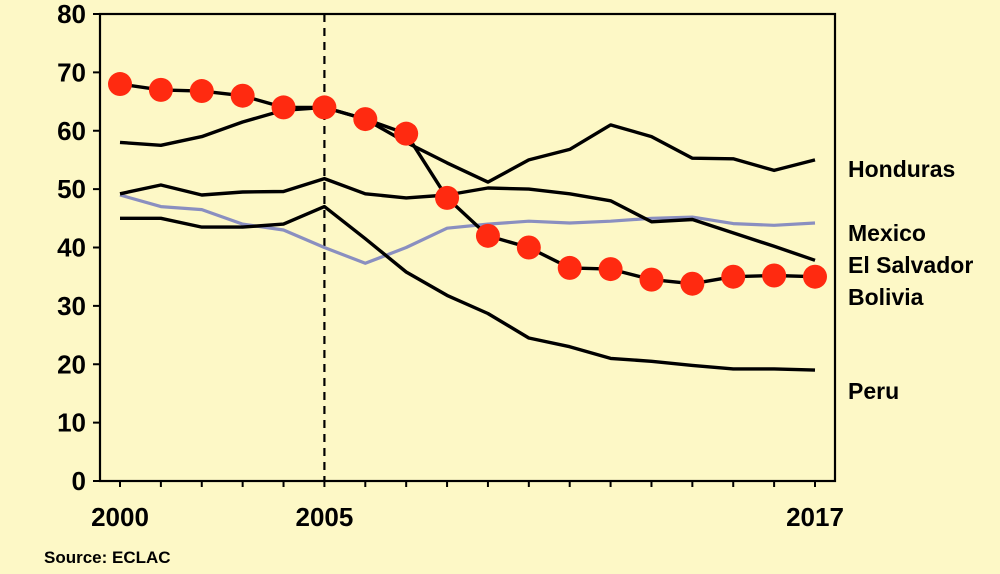 The width and height of the screenshot is (1000, 574). Describe the element at coordinates (107, 557) in the screenshot. I see `source-note: Source: ECLAC` at that location.